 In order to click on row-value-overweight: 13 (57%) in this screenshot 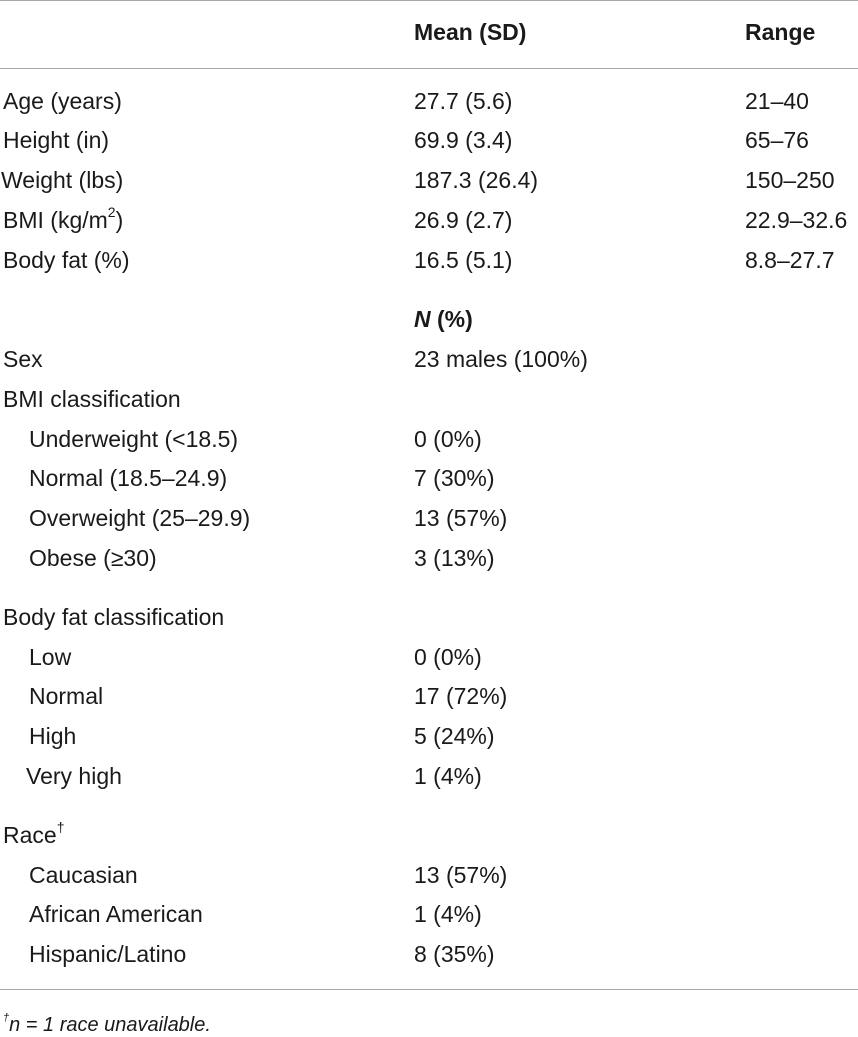, I will do `click(461, 518)`.